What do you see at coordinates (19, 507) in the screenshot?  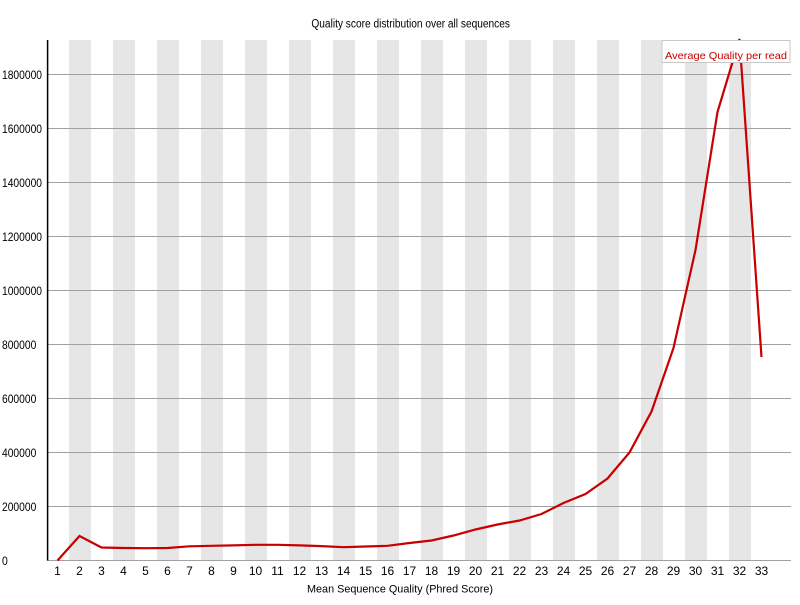 I see `svg-text: 200000` at bounding box center [19, 507].